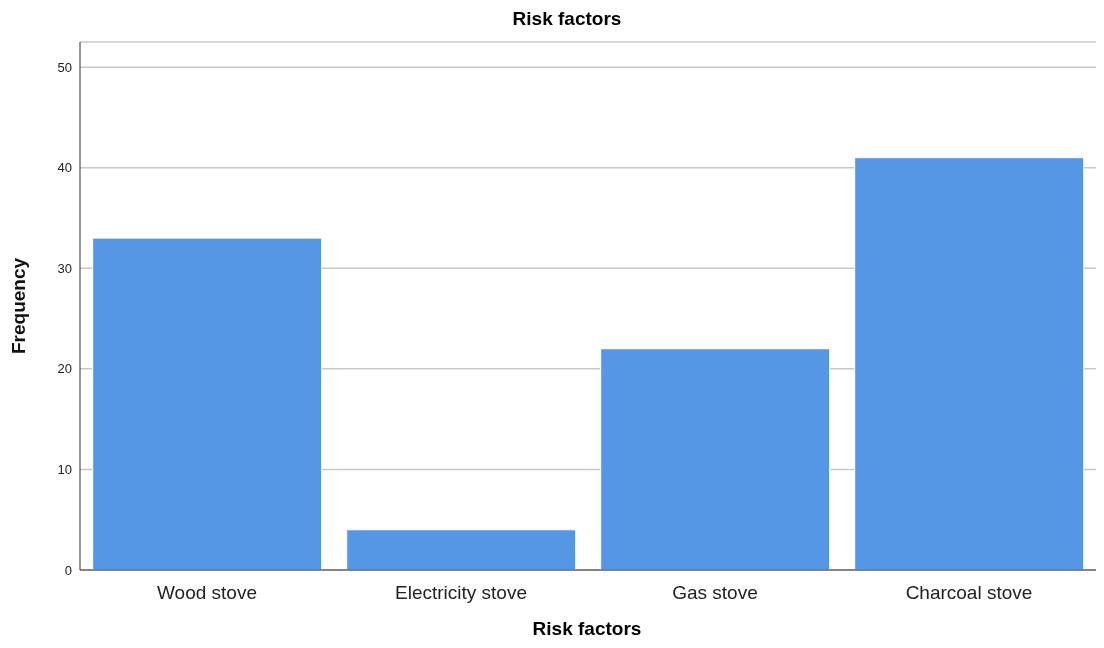 This screenshot has width=1104, height=648. I want to click on y-tick-label: 50, so click(64, 67).